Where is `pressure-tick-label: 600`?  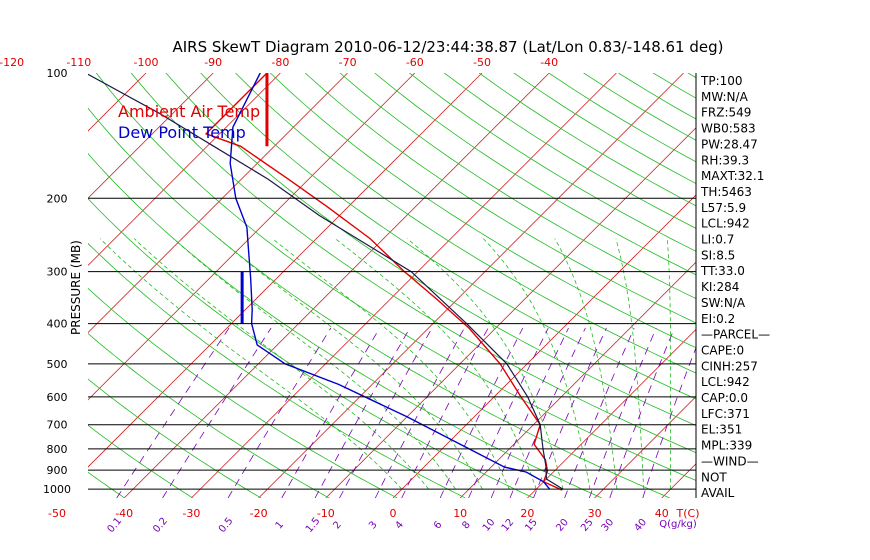 pressure-tick-label: 600 is located at coordinates (57, 397).